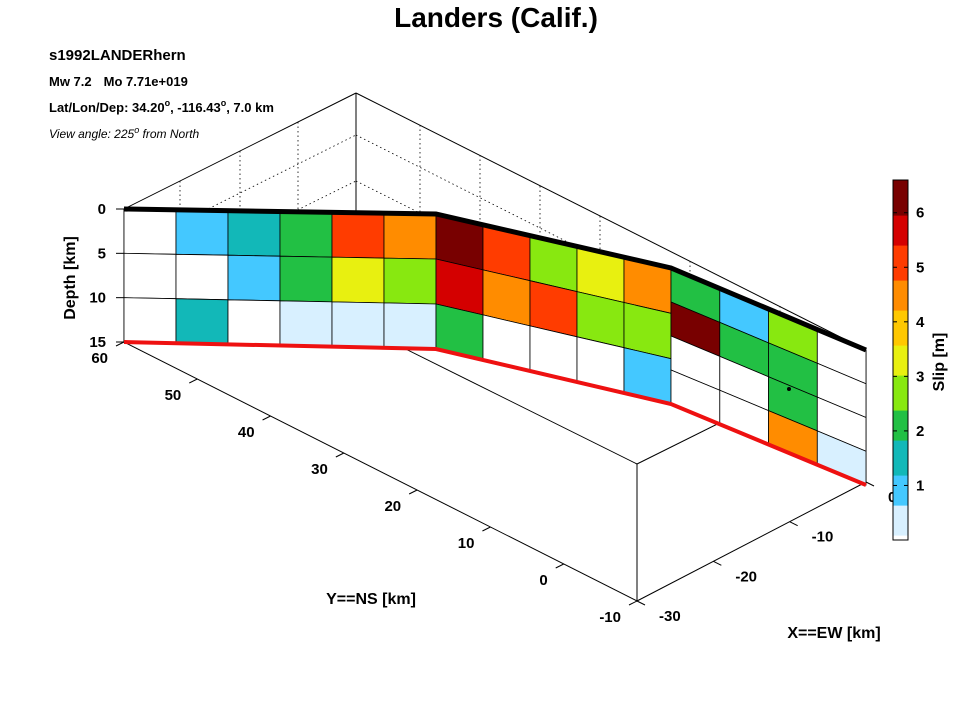 Image resolution: width=960 pixels, height=720 pixels. I want to click on depth-tick-label: 15, so click(97, 342).